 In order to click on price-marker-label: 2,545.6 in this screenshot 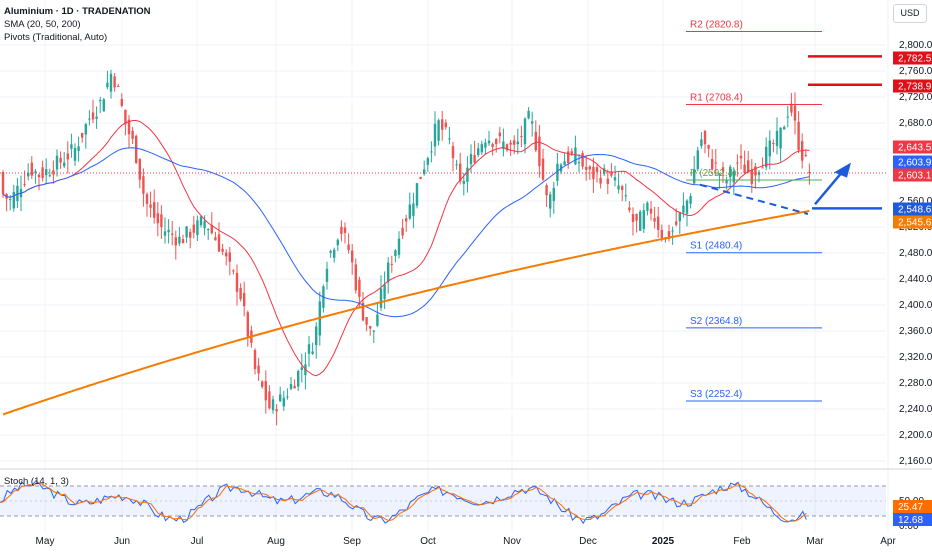, I will do `click(915, 223)`.